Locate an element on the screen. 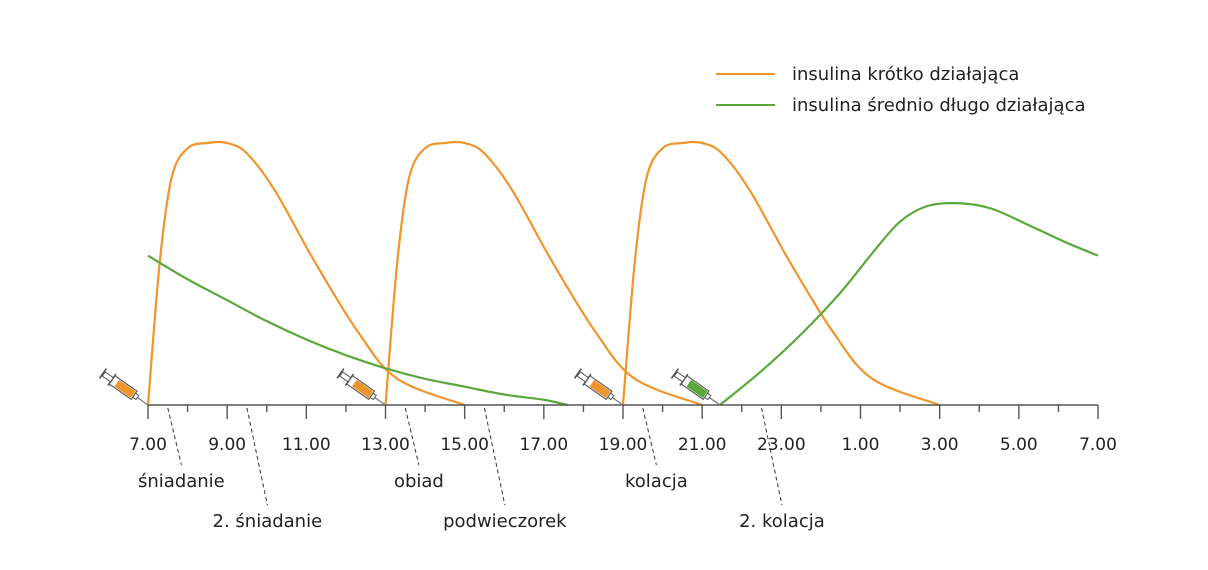 This screenshot has width=1208, height=570. tick-label: 9.00 is located at coordinates (227, 445).